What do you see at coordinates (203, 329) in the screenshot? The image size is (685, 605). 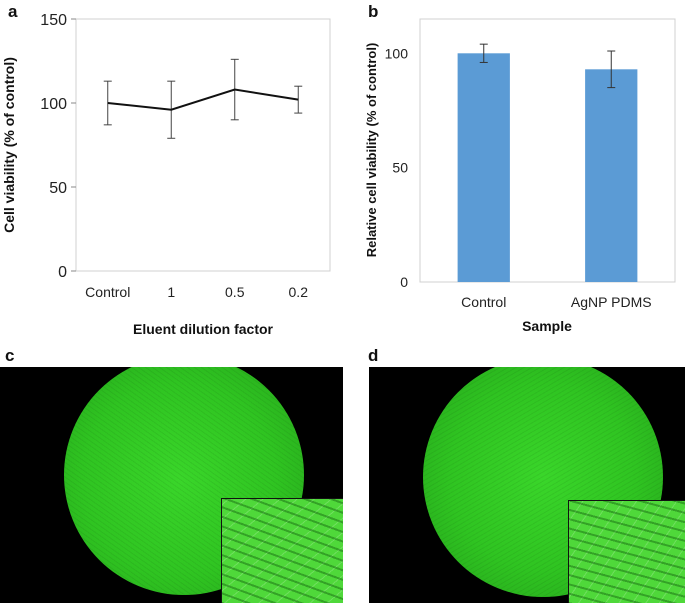 I see `chart-a-x-axis-label: Eluent dilution factor` at bounding box center [203, 329].